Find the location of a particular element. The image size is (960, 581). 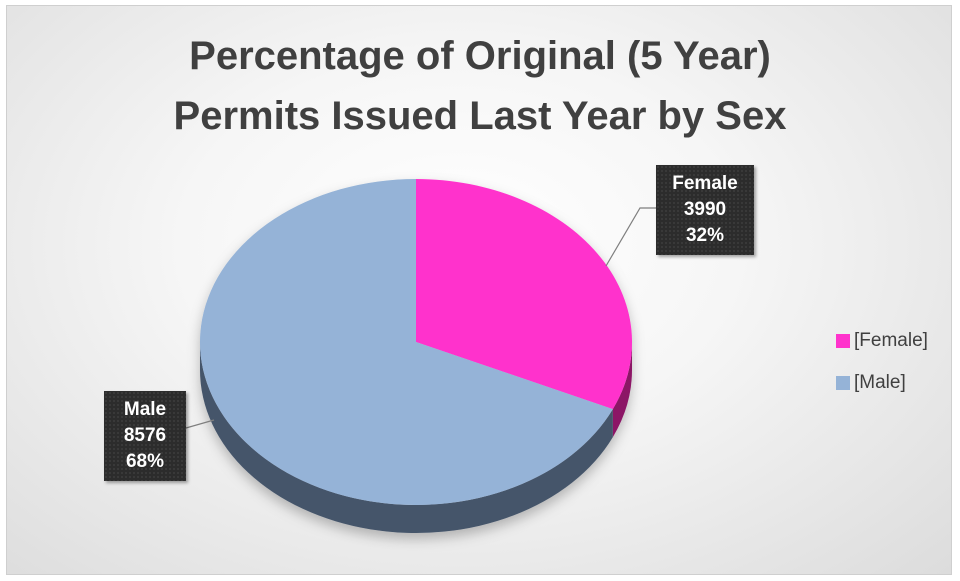

legend-swatch-female is located at coordinates (843, 341).